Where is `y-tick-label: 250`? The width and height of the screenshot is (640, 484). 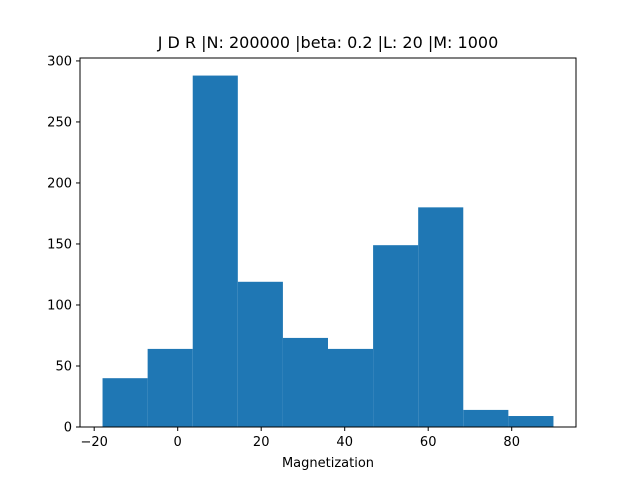 y-tick-label: 250 is located at coordinates (59, 122).